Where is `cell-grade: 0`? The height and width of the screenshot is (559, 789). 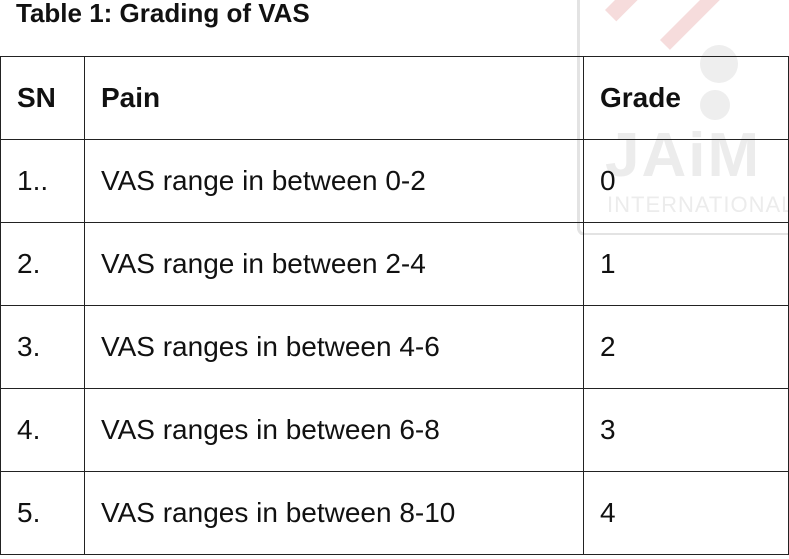 cell-grade: 0 is located at coordinates (686, 181).